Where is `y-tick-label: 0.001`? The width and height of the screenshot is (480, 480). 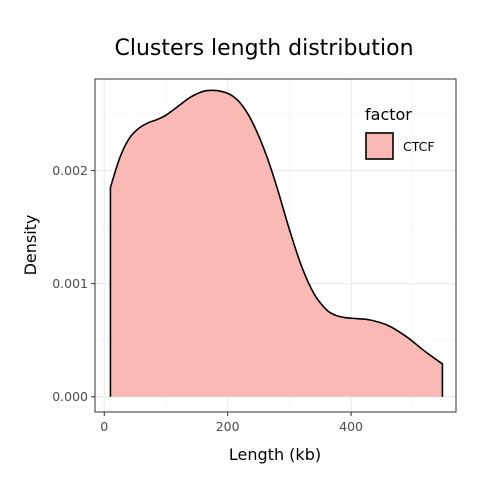
y-tick-label: 0.001 is located at coordinates (70, 283).